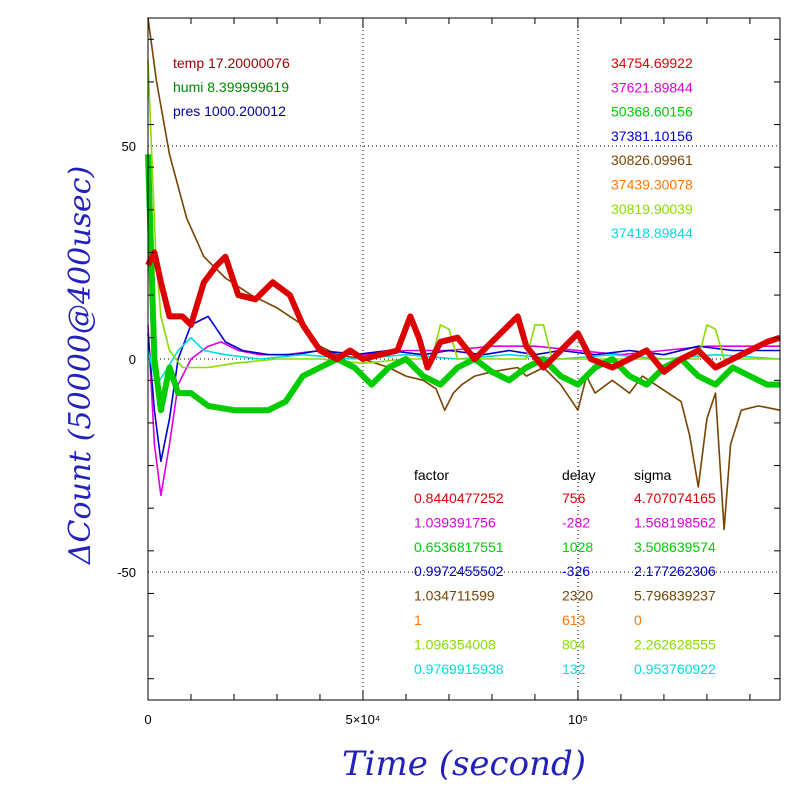 Image resolution: width=797 pixels, height=797 pixels. Describe the element at coordinates (431, 475) in the screenshot. I see `table-header-factor: factor` at that location.